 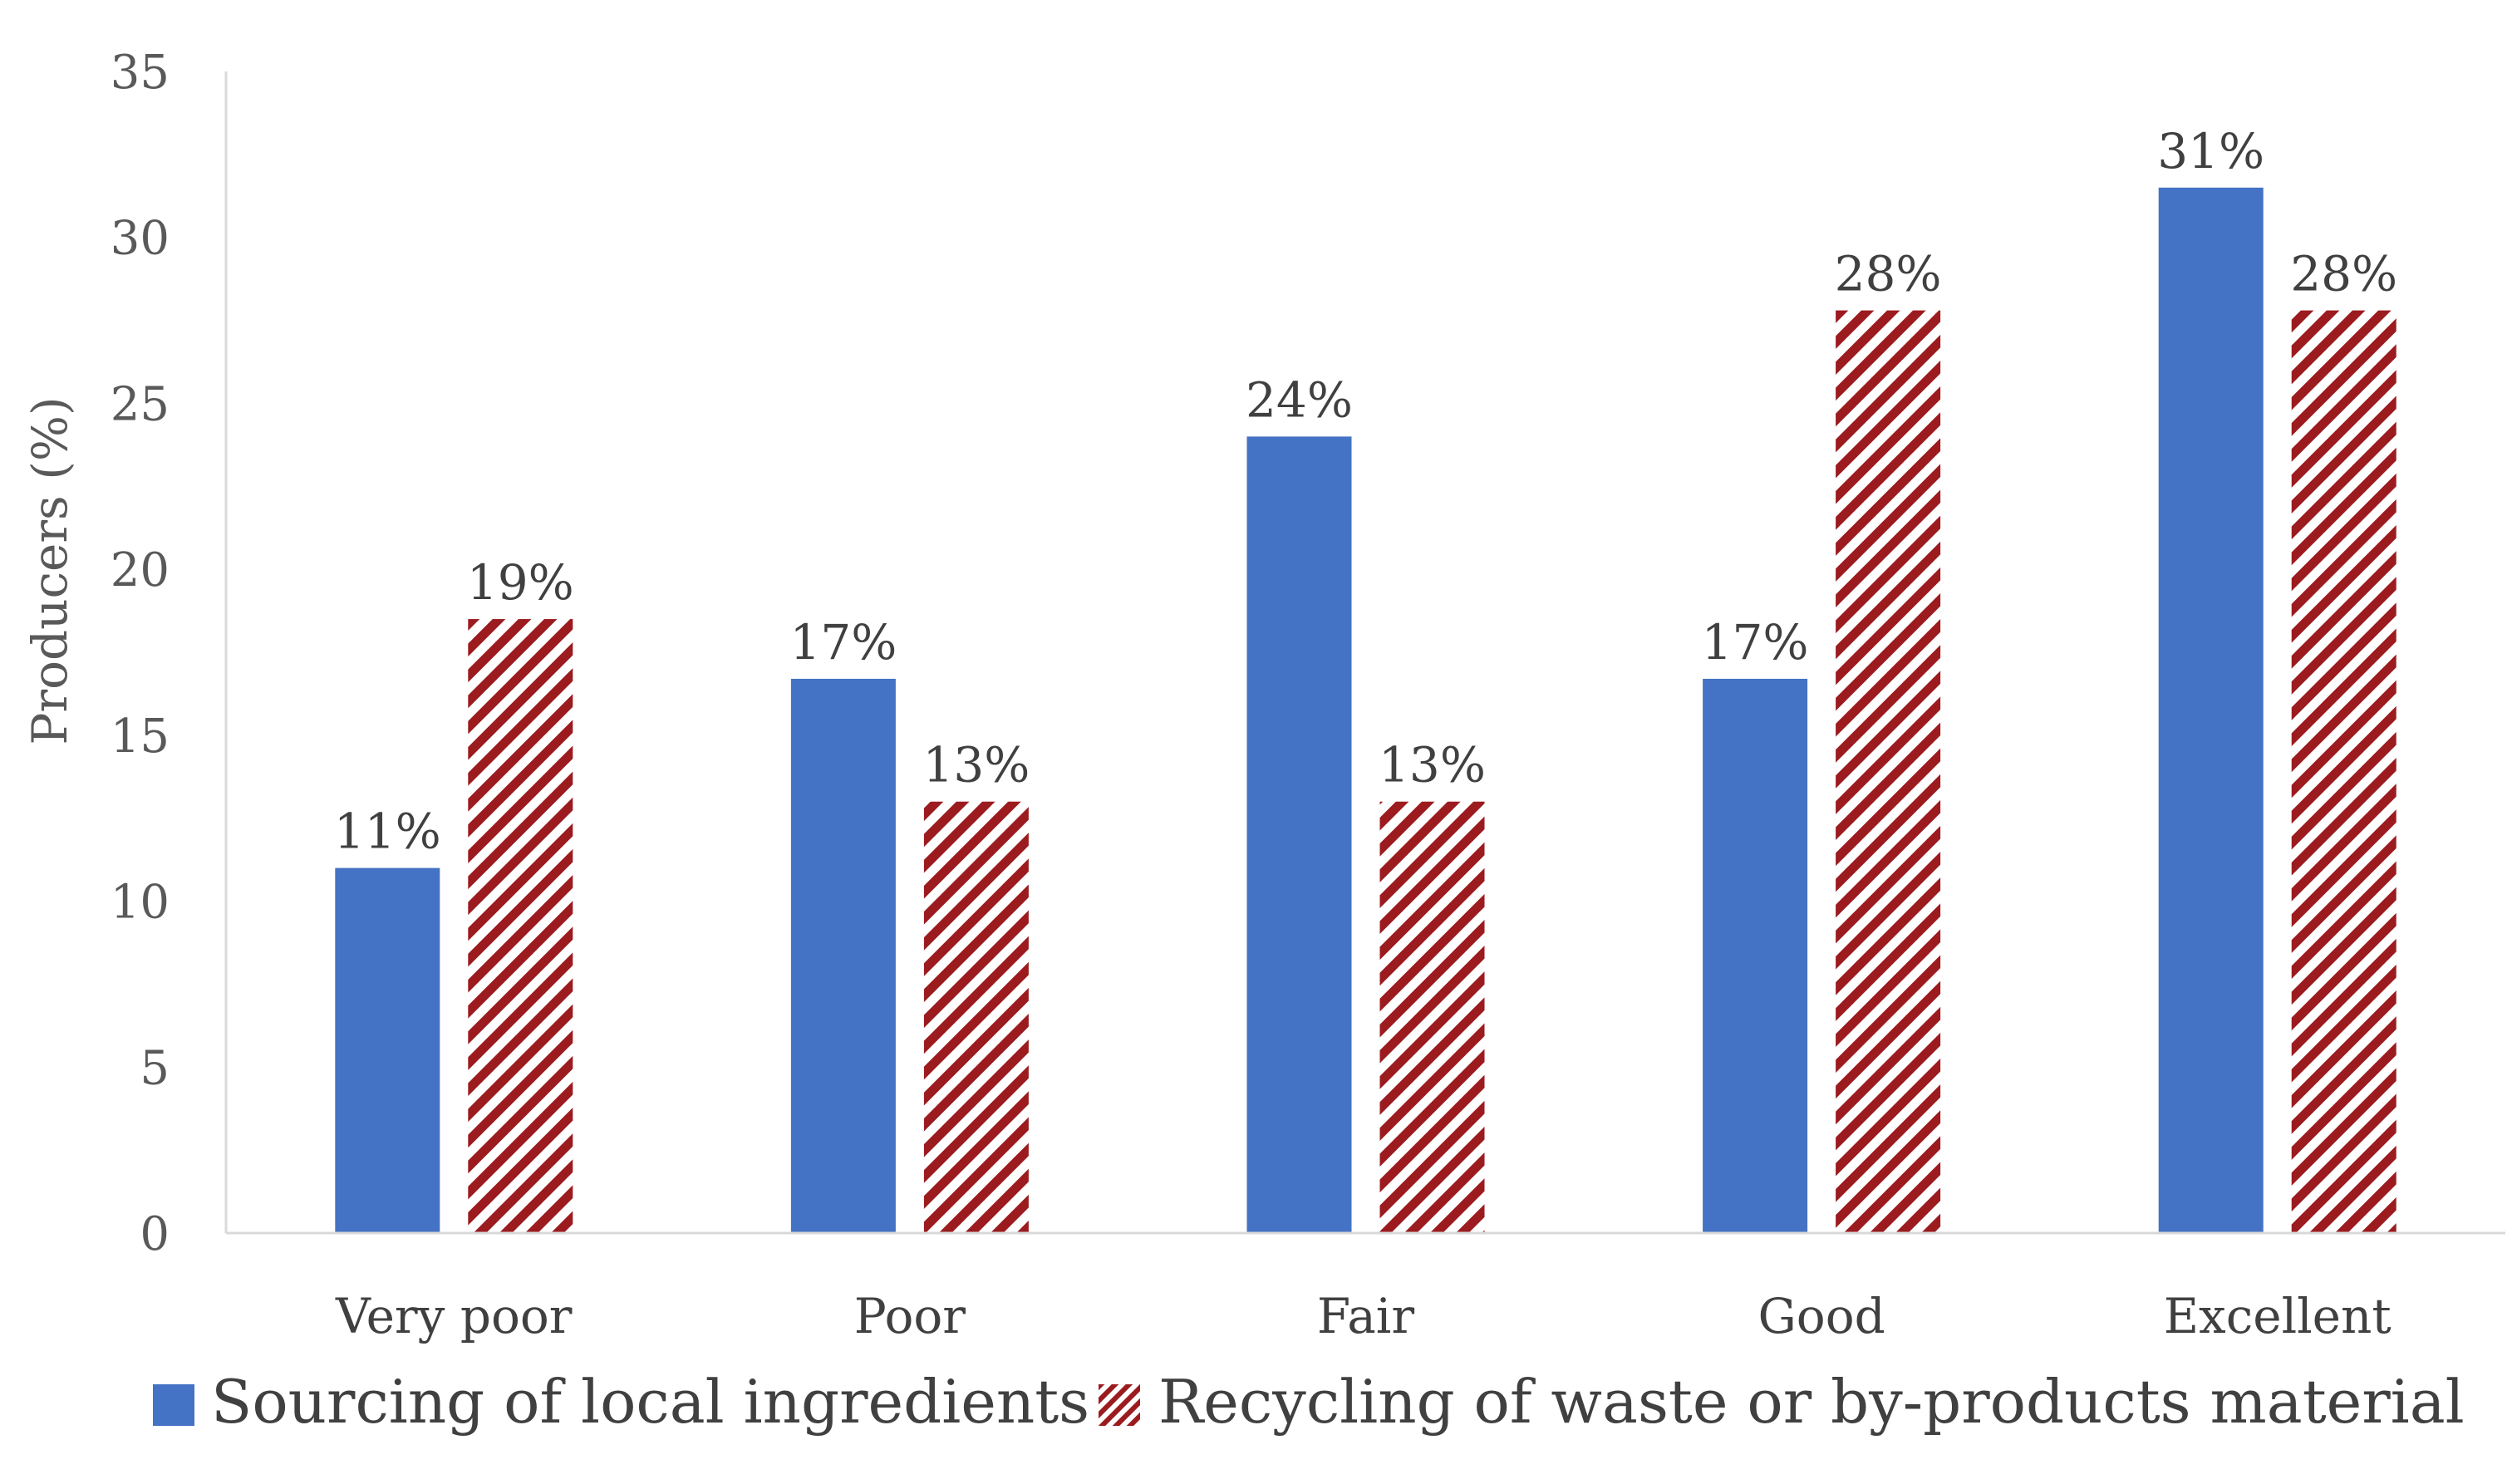 What do you see at coordinates (2278, 1316) in the screenshot?
I see `x-tick-label: Excellent` at bounding box center [2278, 1316].